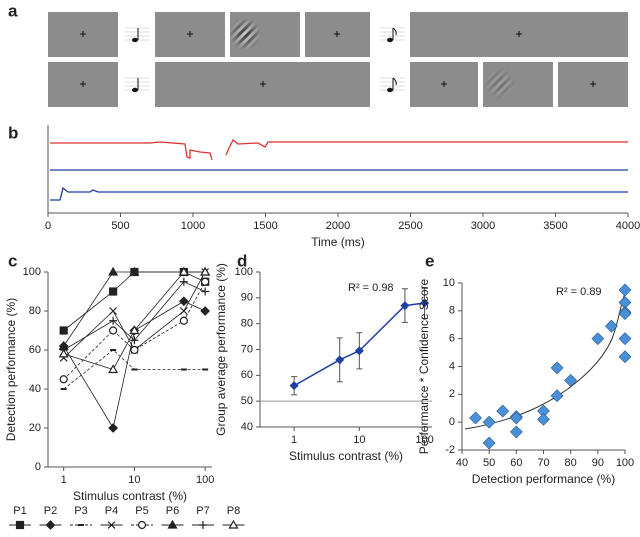 The width and height of the screenshot is (640, 537). I want to click on y-tick-label: 10, so click(449, 283).